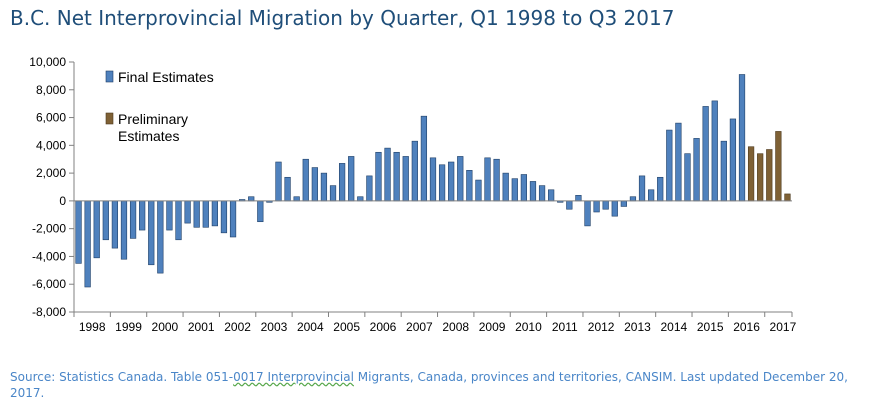  Describe the element at coordinates (62, 201) in the screenshot. I see `y-tick-label: 0` at that location.